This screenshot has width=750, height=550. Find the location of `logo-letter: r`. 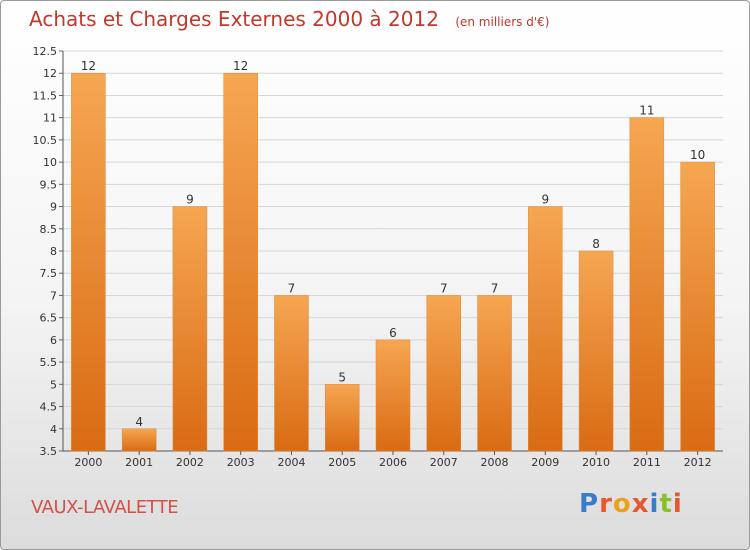

logo-letter: r is located at coordinates (606, 504).